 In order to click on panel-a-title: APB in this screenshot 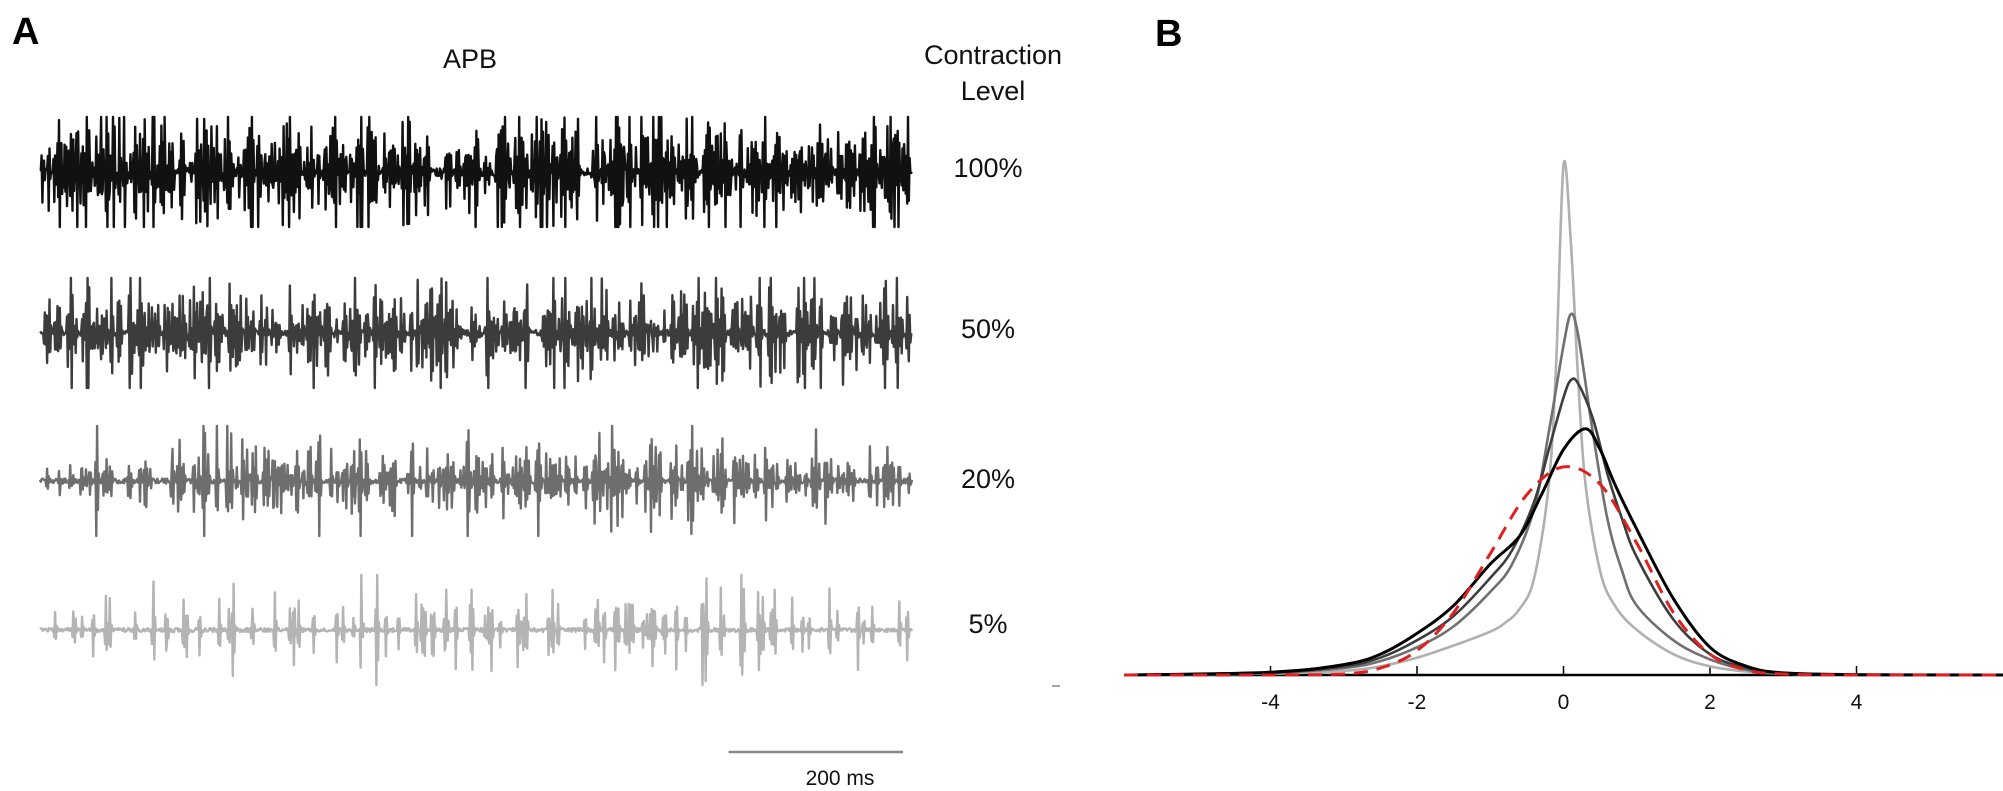, I will do `click(470, 59)`.